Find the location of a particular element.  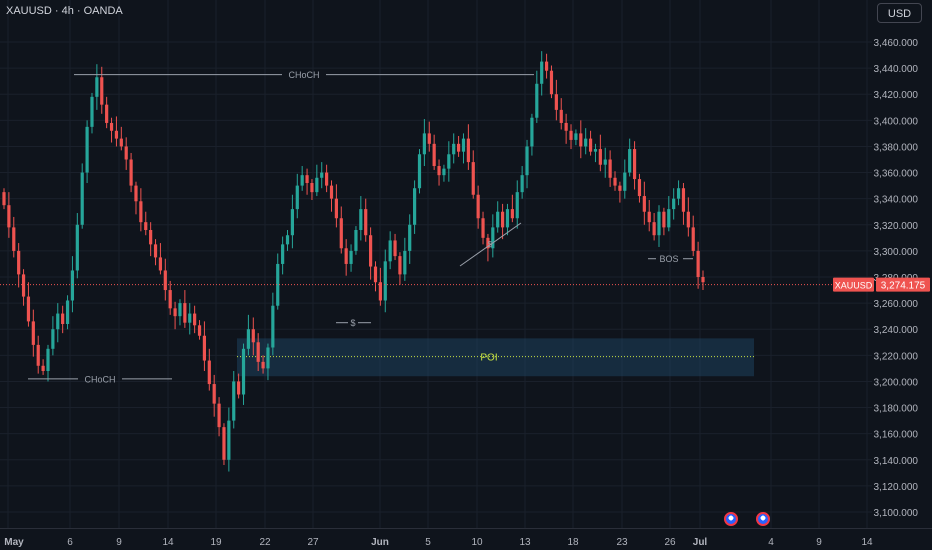

x-tick-label: 23 is located at coordinates (622, 542).